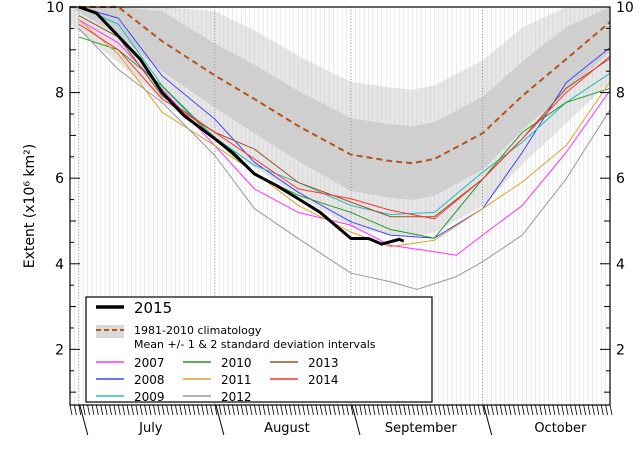  I want to click on y-tick-label-left: 10, so click(55, 8).